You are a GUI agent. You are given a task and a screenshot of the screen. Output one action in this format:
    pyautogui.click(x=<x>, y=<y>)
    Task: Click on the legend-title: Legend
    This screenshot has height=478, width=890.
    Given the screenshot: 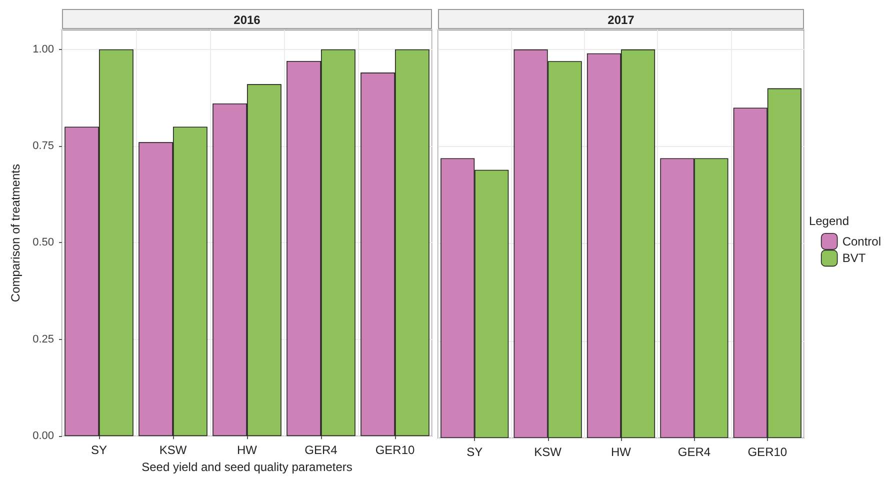 What is the action you would take?
    pyautogui.click(x=829, y=221)
    